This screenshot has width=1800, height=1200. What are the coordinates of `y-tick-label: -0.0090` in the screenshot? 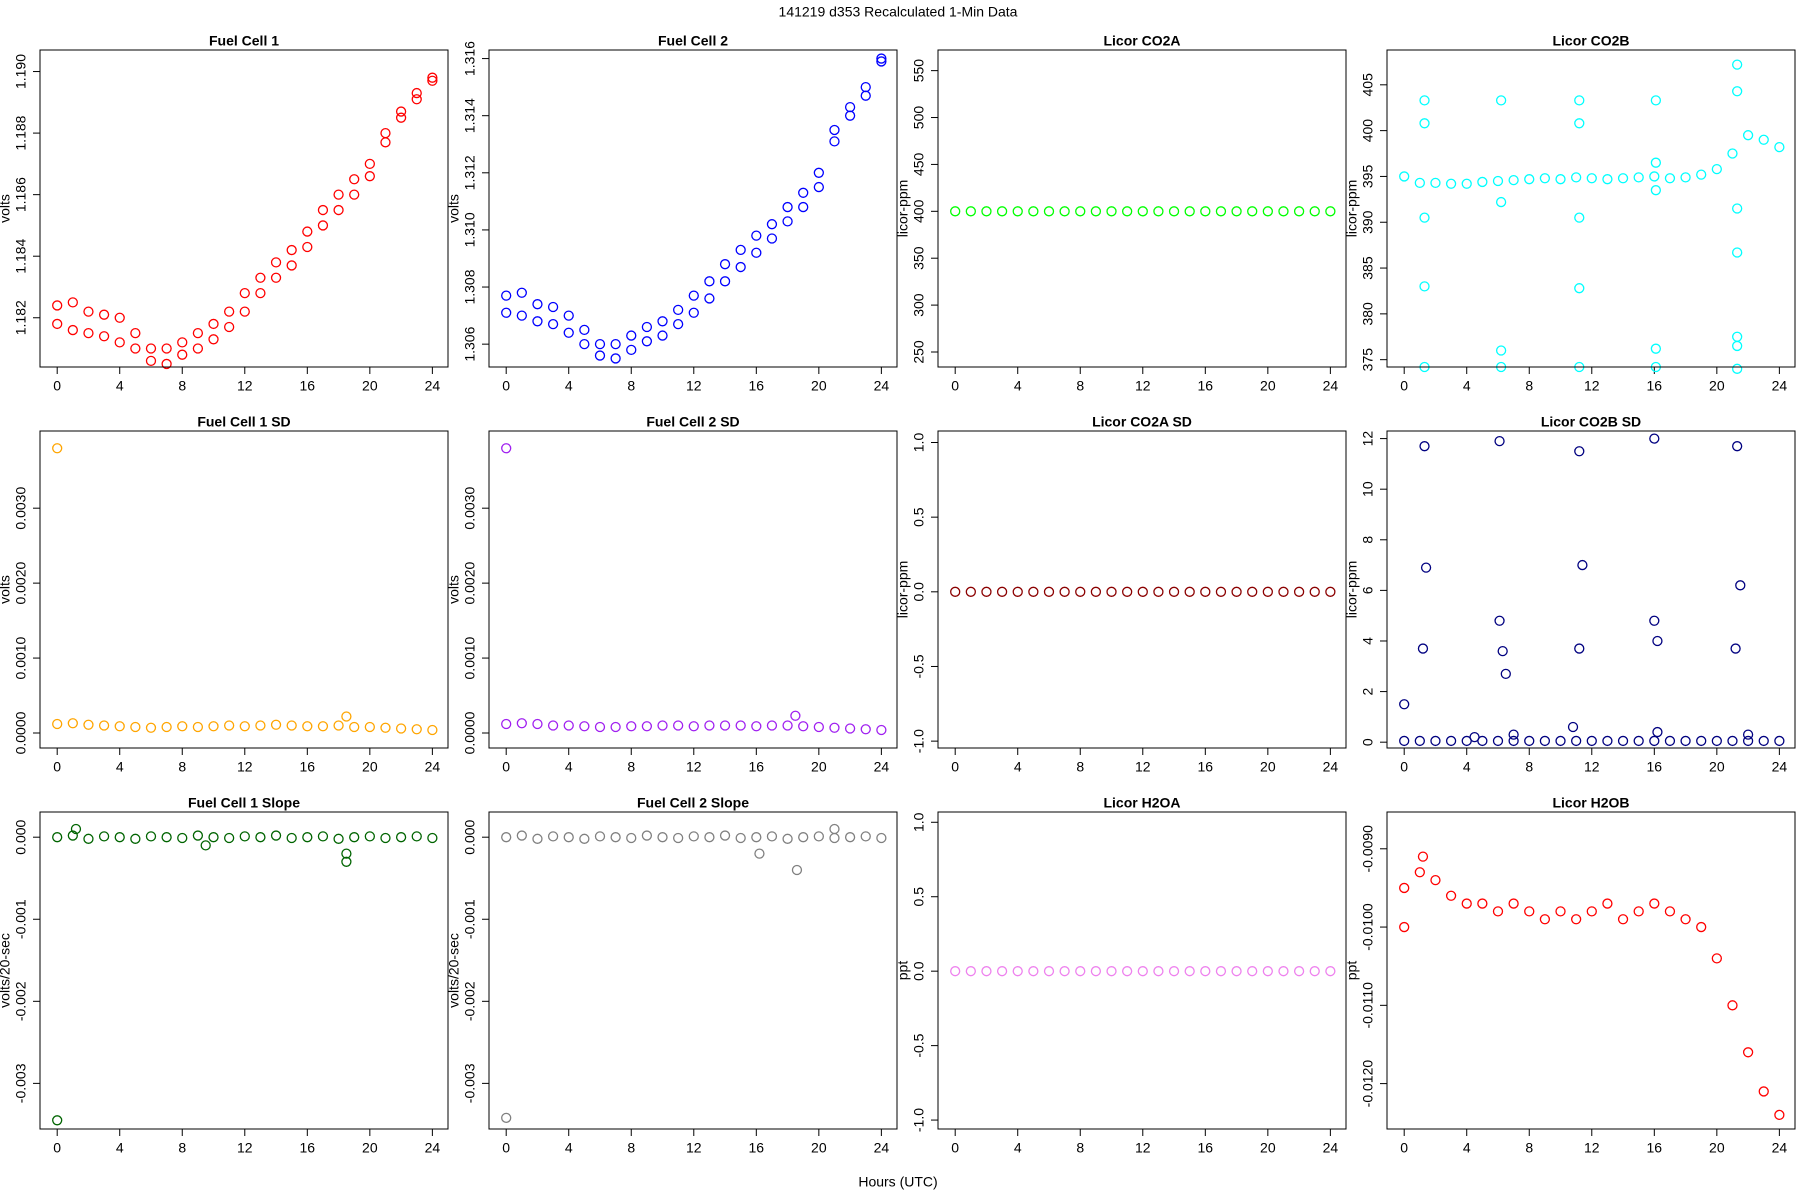 It's located at (1368, 849).